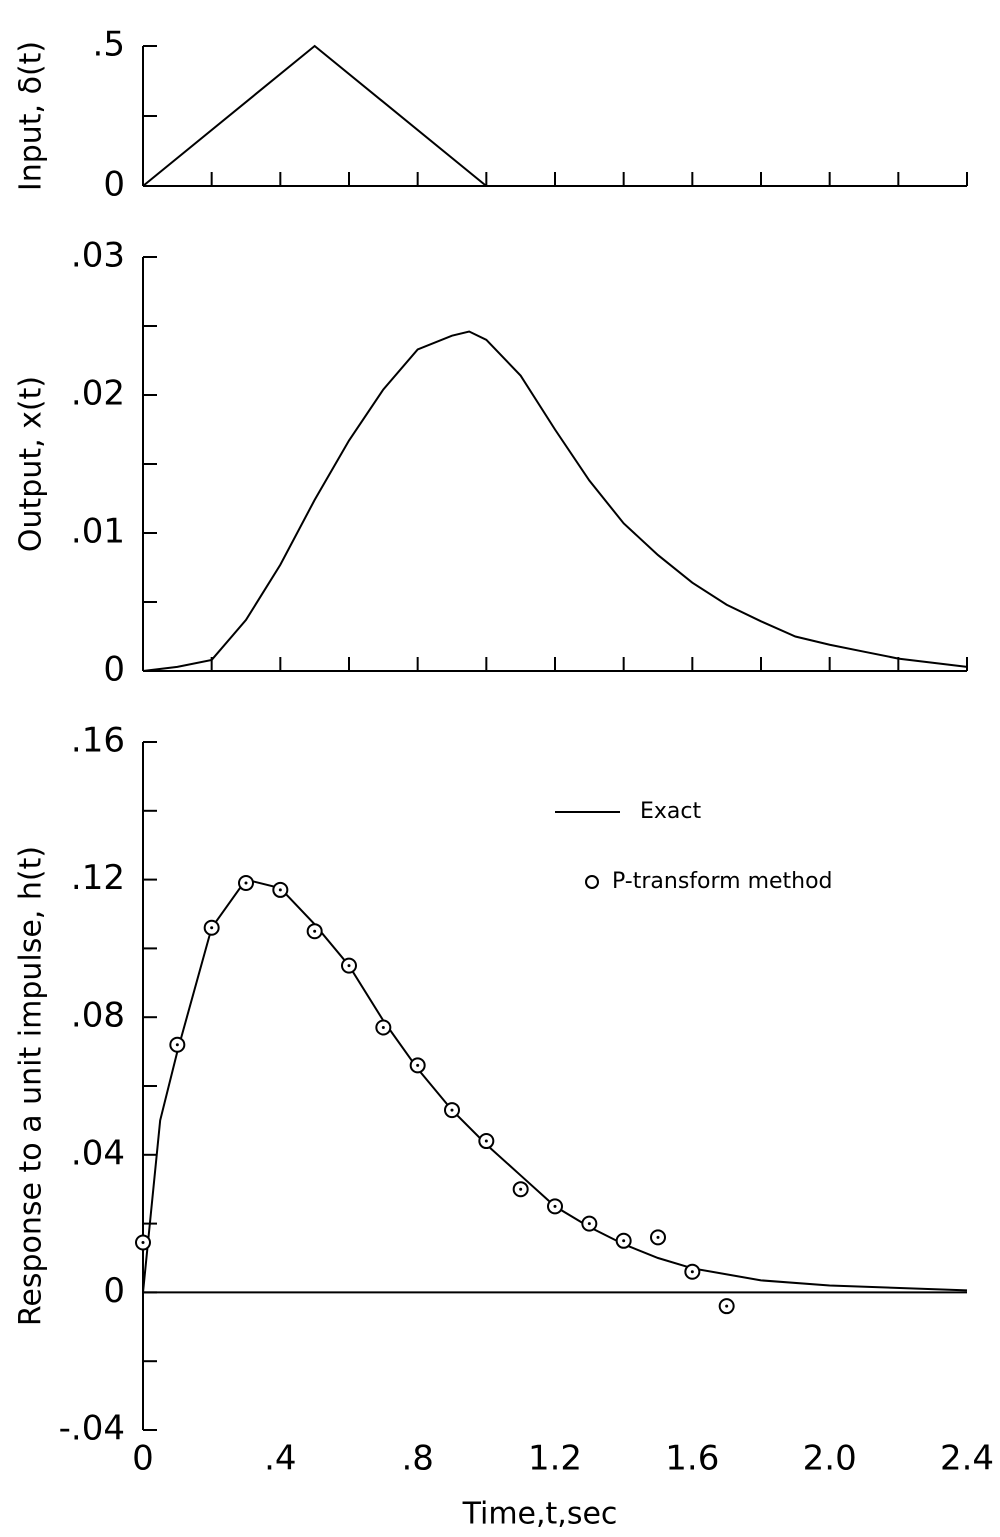 The width and height of the screenshot is (1000, 1537). What do you see at coordinates (592, 882) in the screenshot?
I see `legend-marker` at bounding box center [592, 882].